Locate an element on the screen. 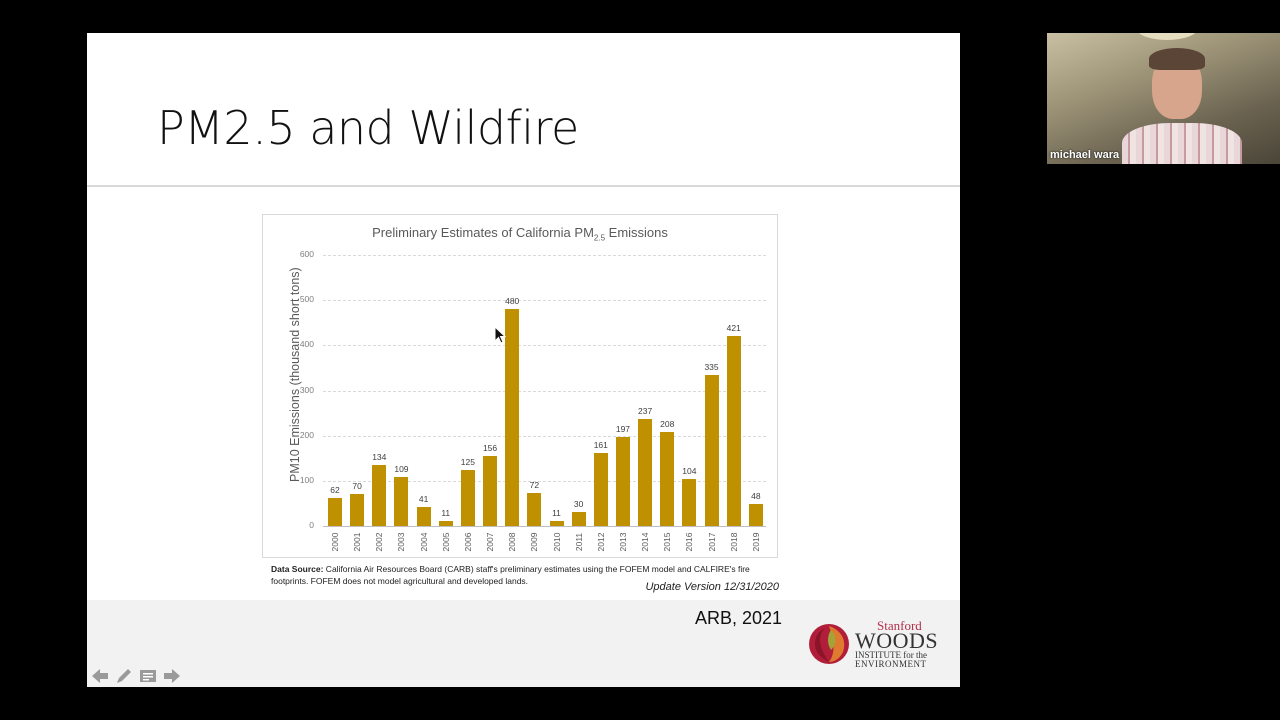 The width and height of the screenshot is (1280, 720). bar-value-label: 109 is located at coordinates (401, 468).